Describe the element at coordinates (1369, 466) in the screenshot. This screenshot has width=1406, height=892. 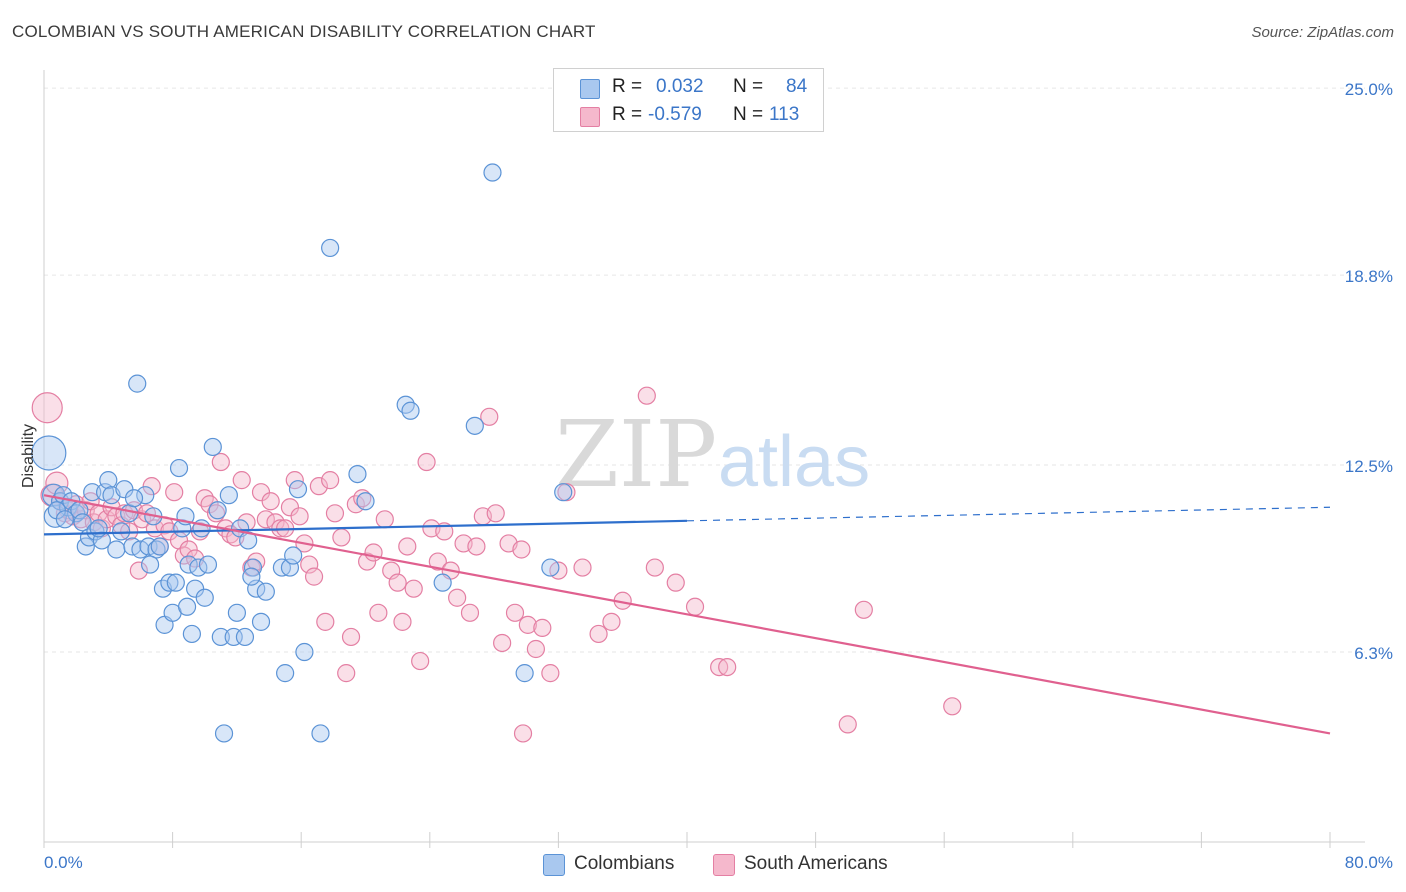
I see `y-tick-label: 12.5%` at that location.